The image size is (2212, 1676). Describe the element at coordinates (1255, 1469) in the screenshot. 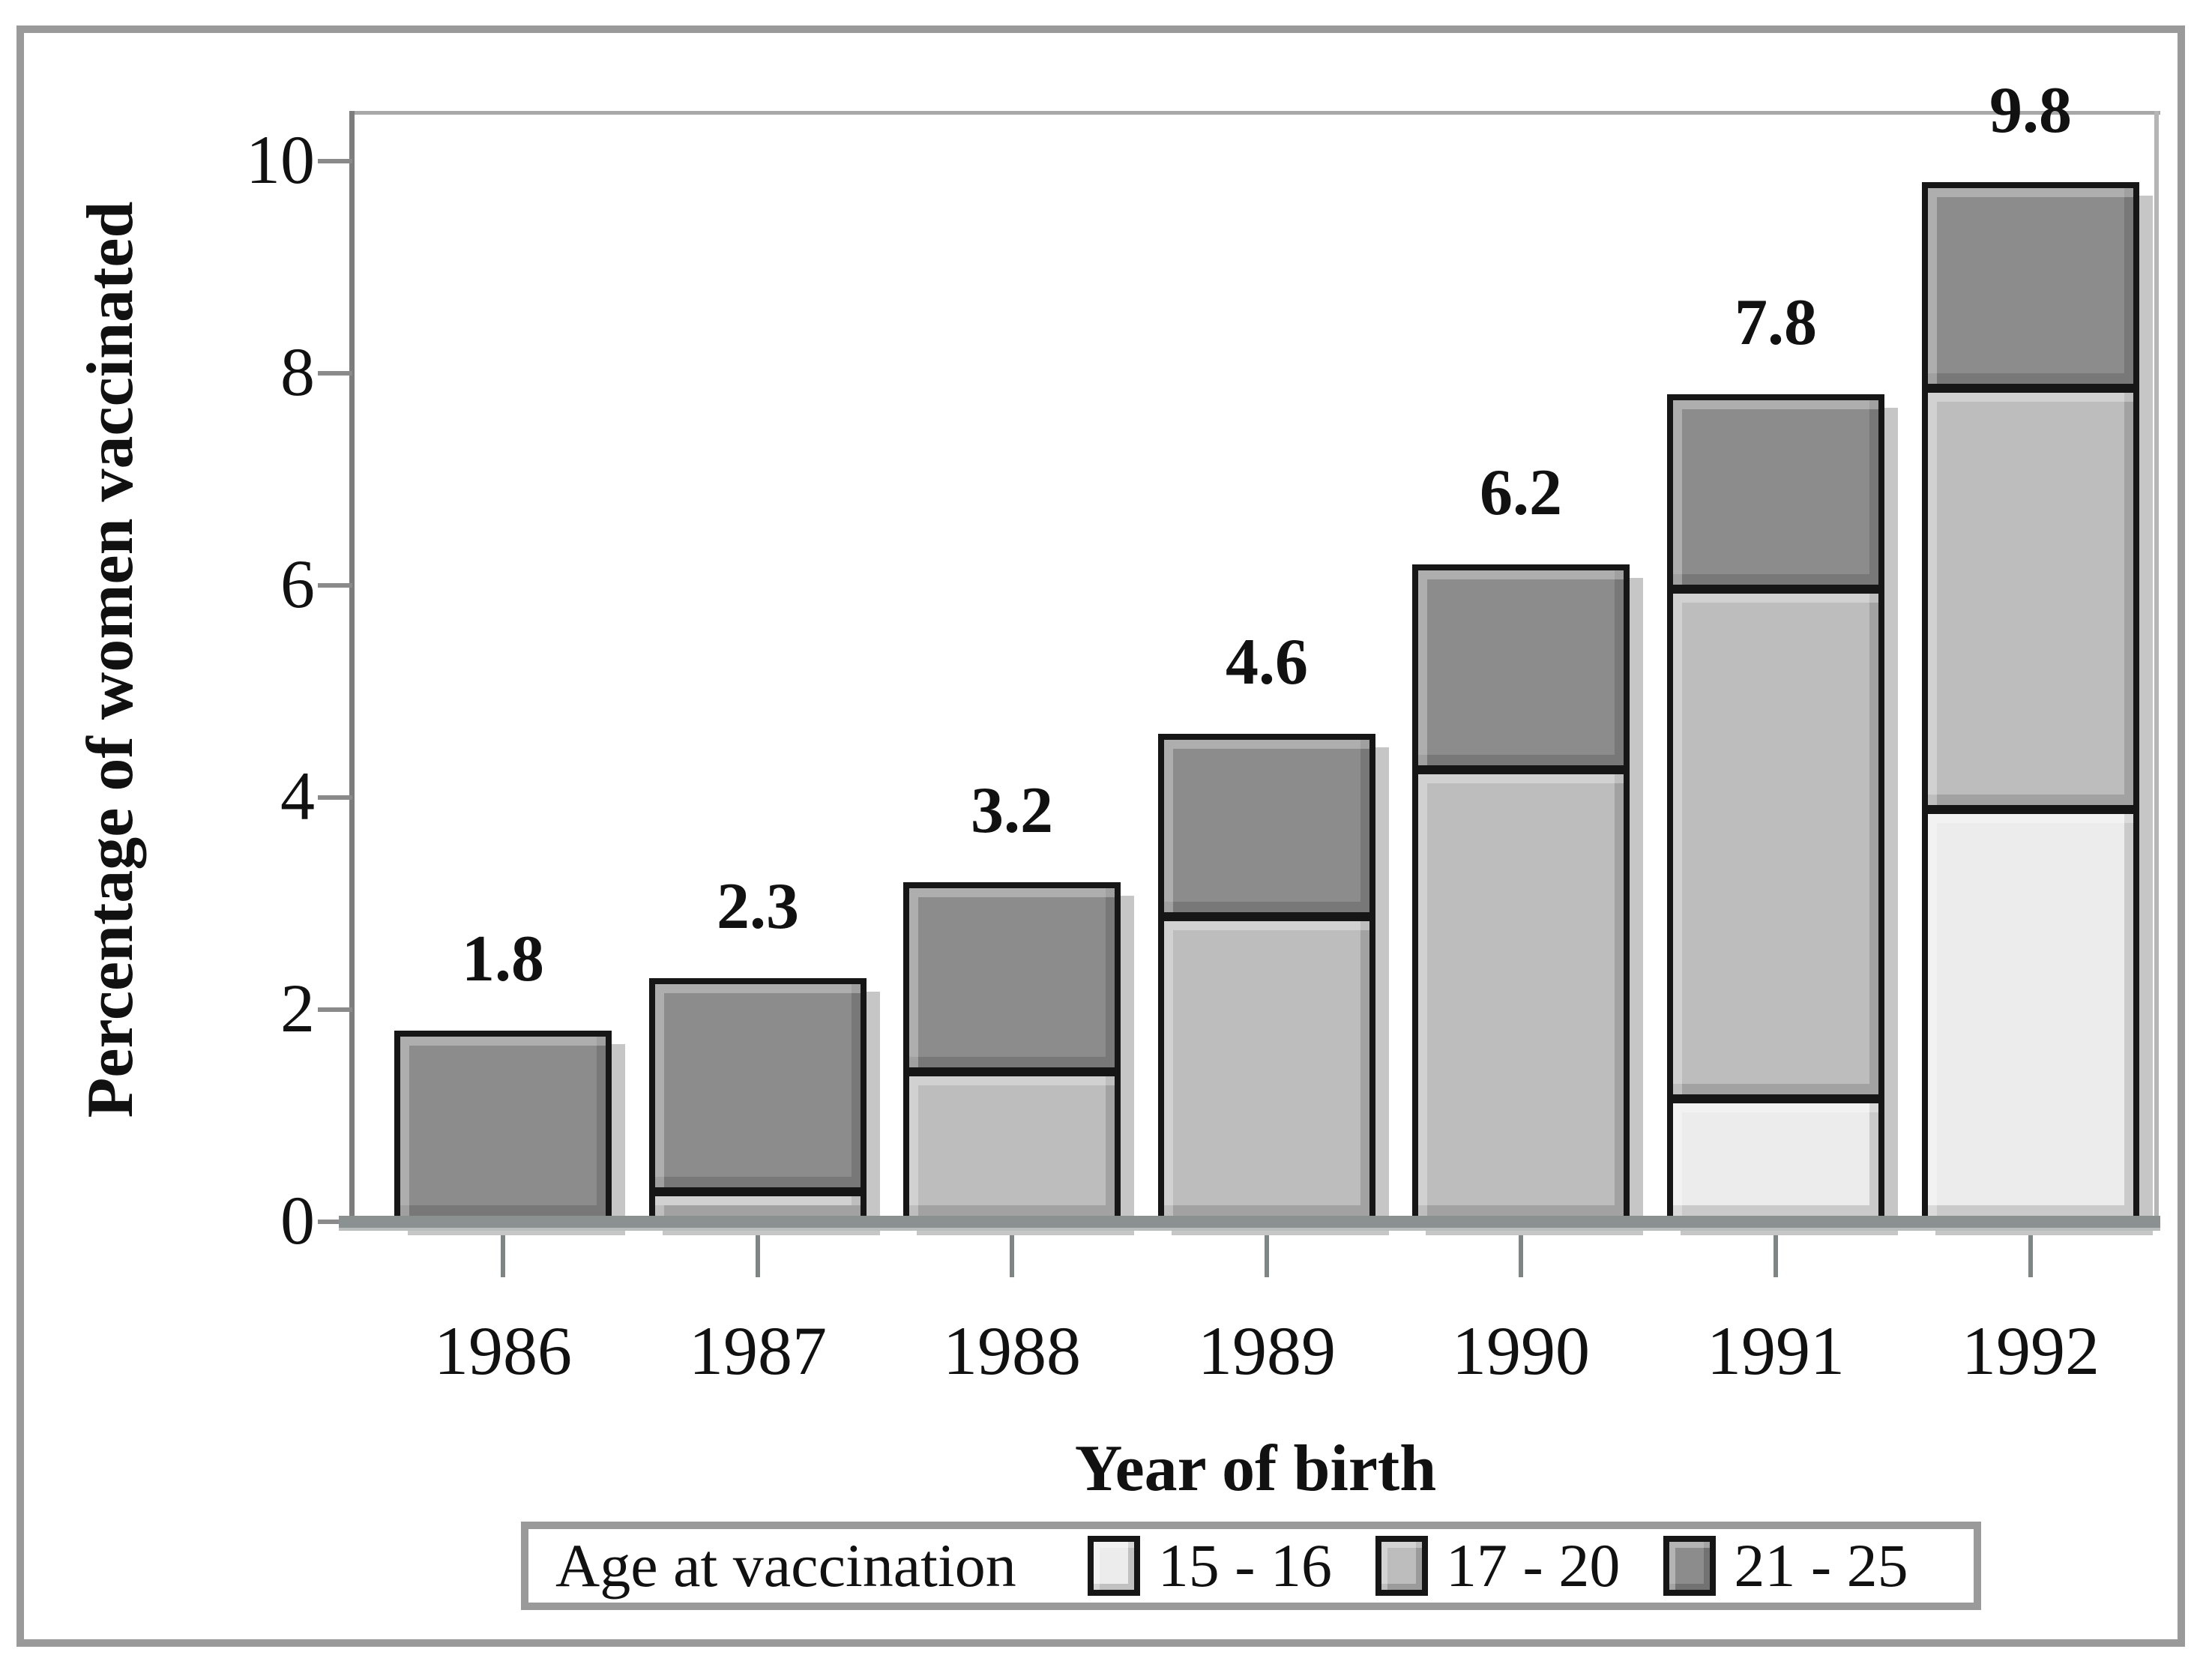

I see `x-axis-title: Year of birth` at that location.